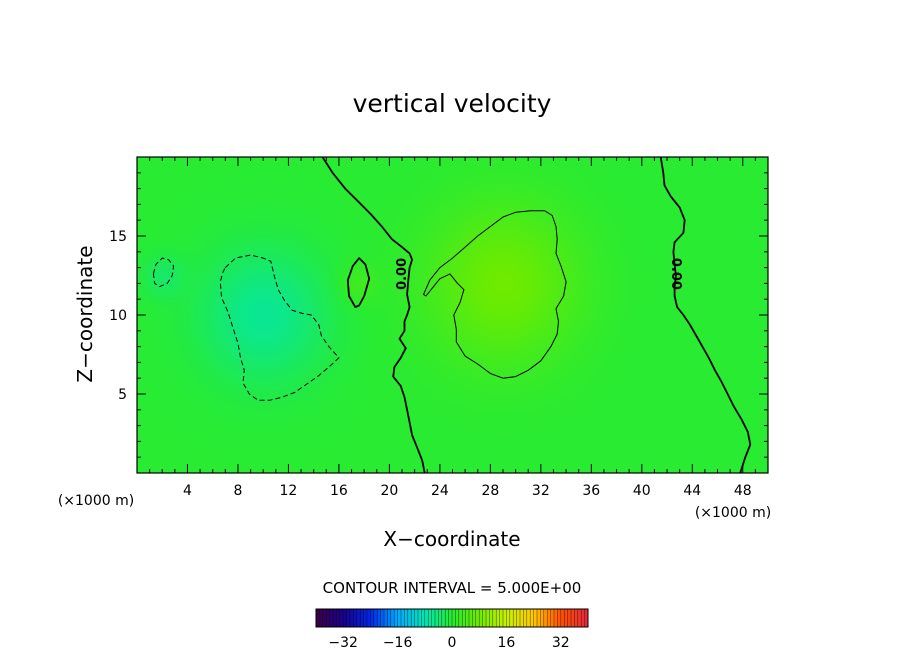  What do you see at coordinates (118, 316) in the screenshot?
I see `y-tick-label: 10` at bounding box center [118, 316].